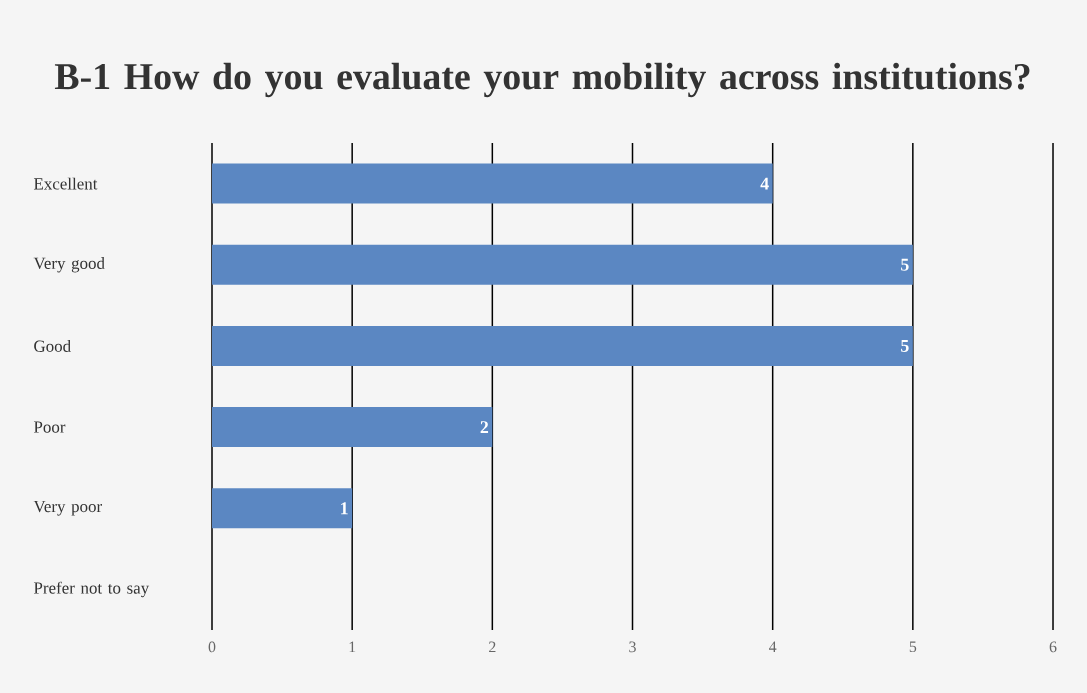 Image resolution: width=1087 pixels, height=693 pixels. What do you see at coordinates (69, 265) in the screenshot?
I see `y-tick-label: Very good` at bounding box center [69, 265].